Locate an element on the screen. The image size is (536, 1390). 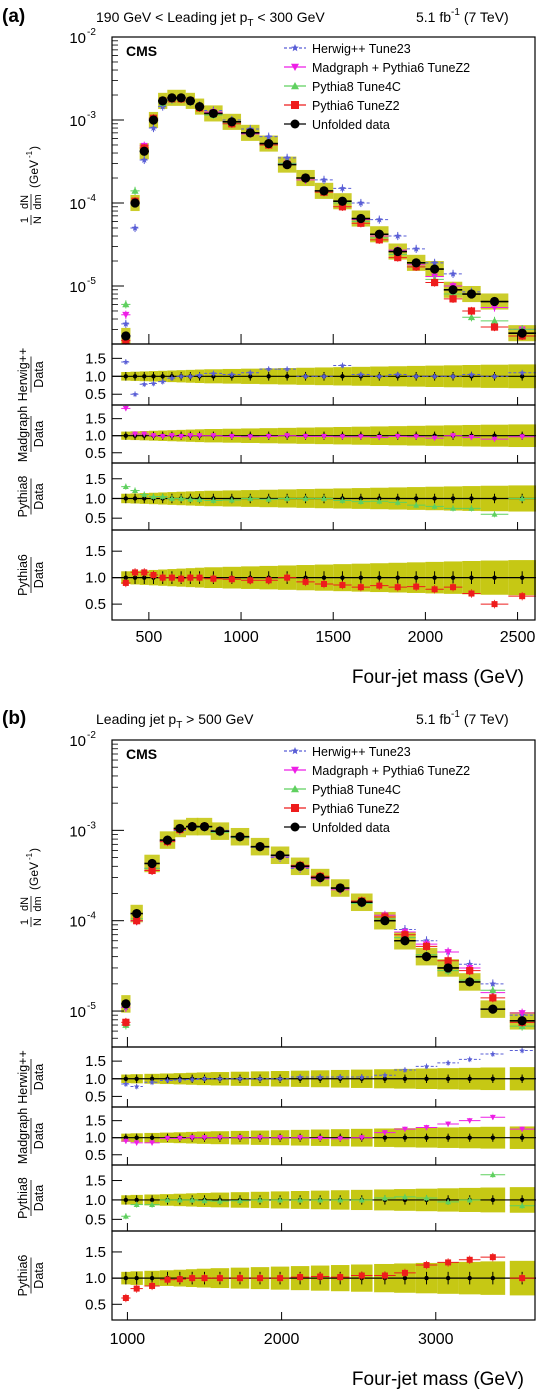
panel-b-letter: (b) is located at coordinates (14, 718).